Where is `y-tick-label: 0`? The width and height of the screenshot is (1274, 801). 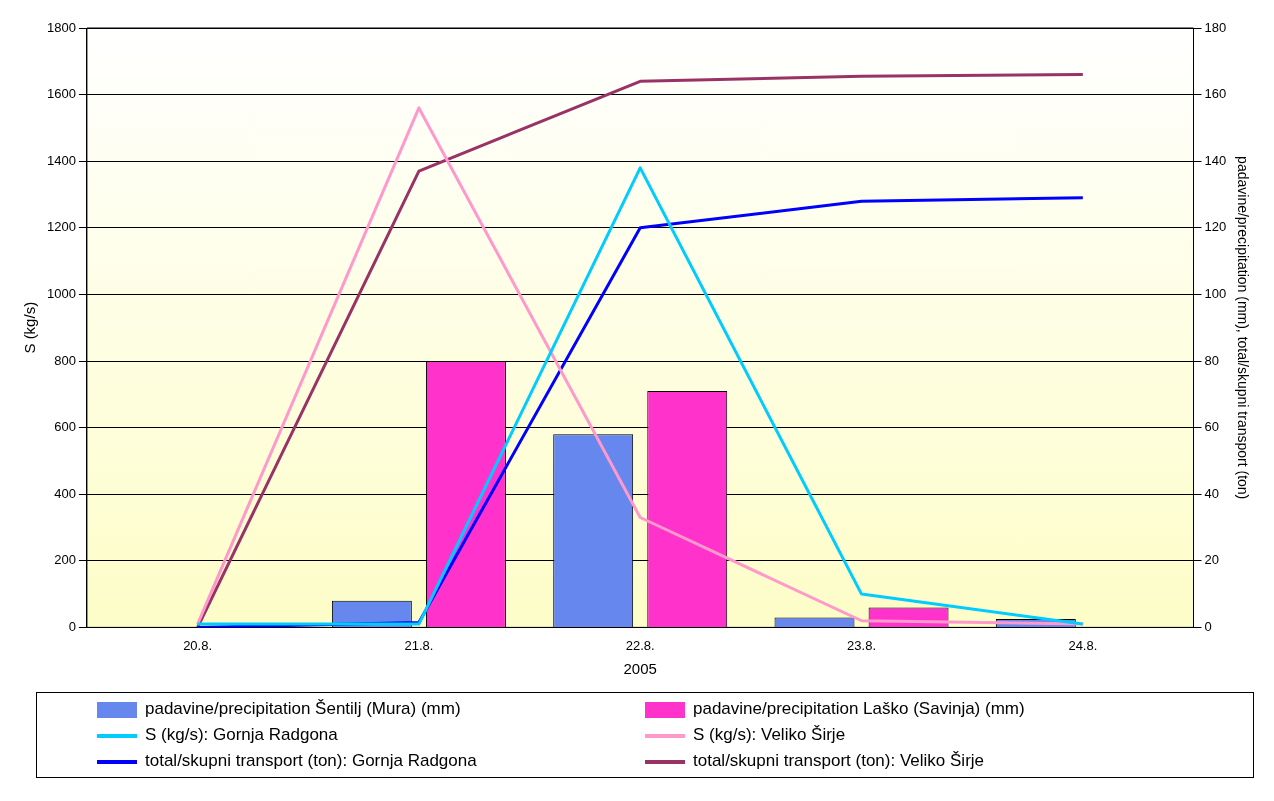
y-tick-label: 0 is located at coordinates (72, 626).